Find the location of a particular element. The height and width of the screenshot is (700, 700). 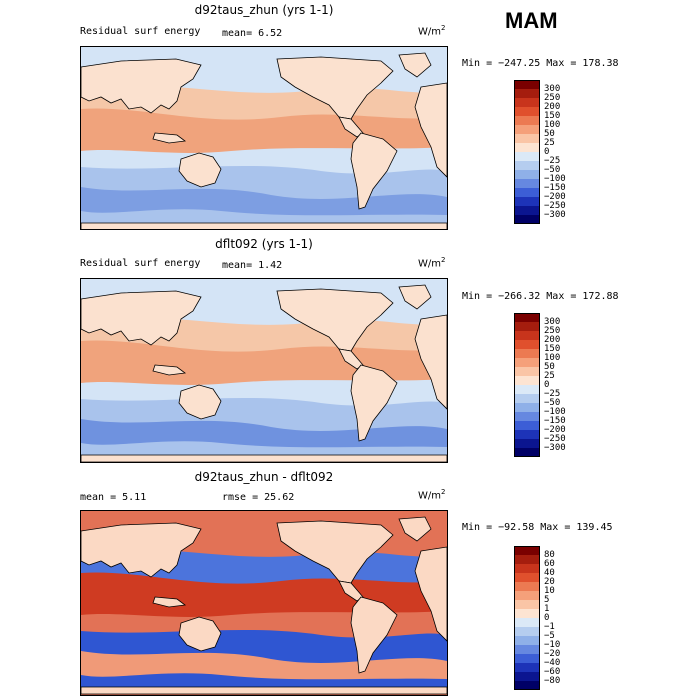

colorbar-tick-label: −1 is located at coordinates (549, 627).